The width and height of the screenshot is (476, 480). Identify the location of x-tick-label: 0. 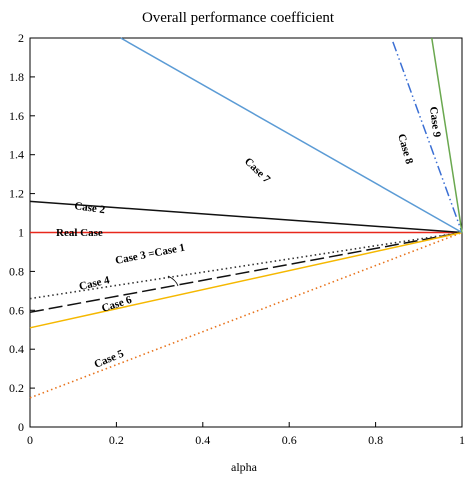
(30, 440).